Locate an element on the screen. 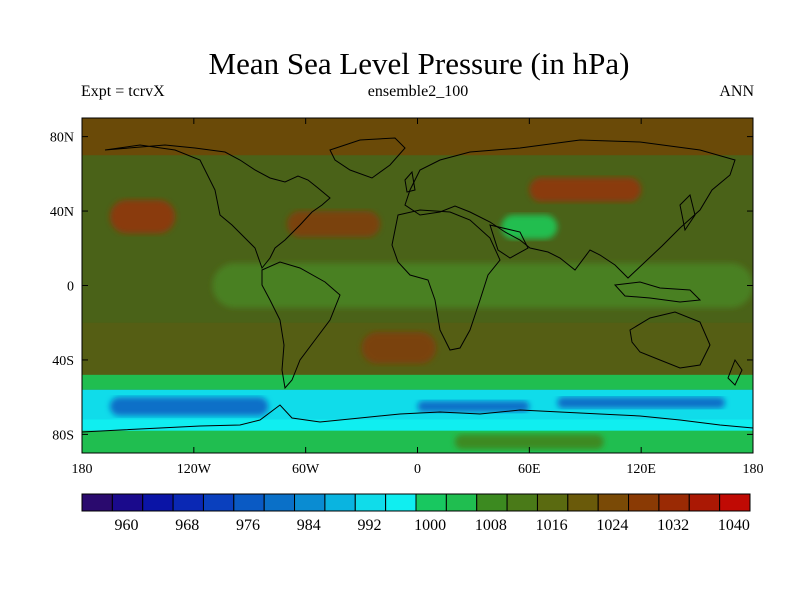 This screenshot has height=600, width=800. y-tick-label: 40S is located at coordinates (63, 361).